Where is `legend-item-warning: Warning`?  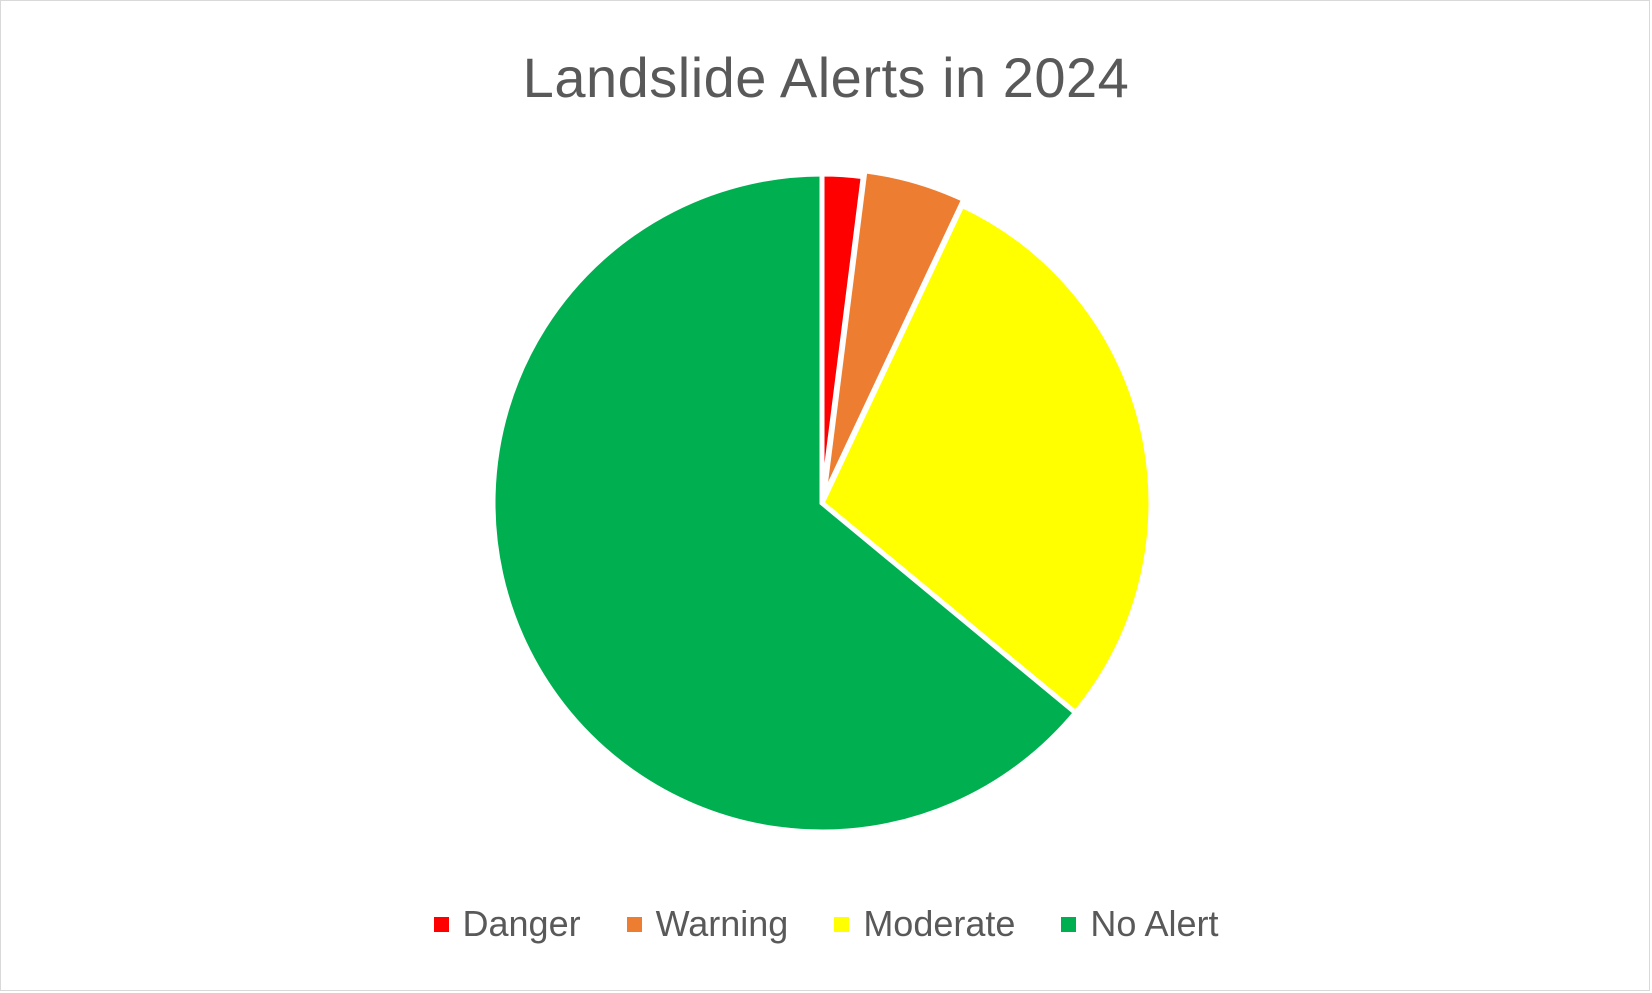 legend-item-warning: Warning is located at coordinates (707, 924).